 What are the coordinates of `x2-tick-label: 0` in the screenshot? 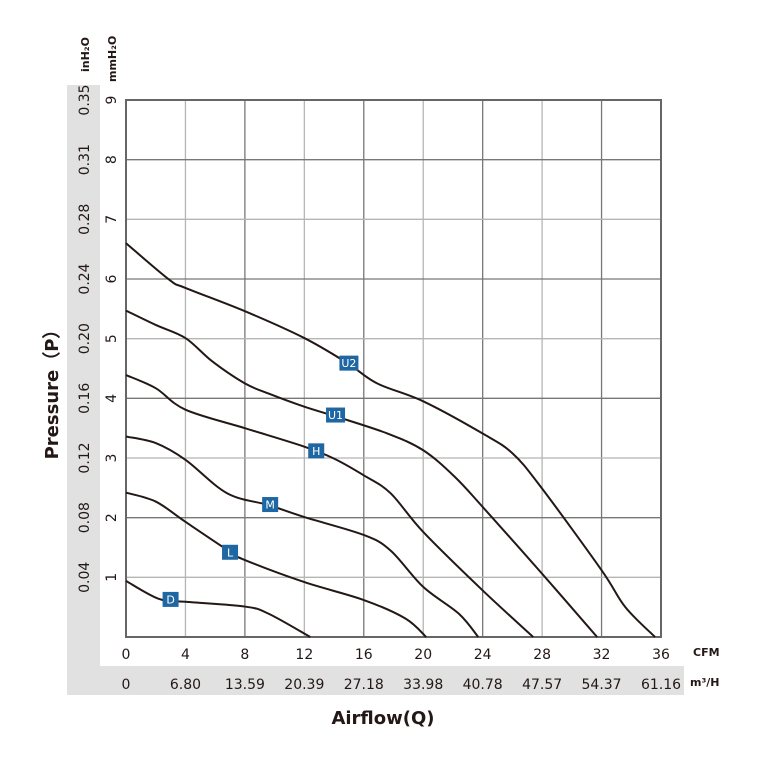 It's located at (126, 685).